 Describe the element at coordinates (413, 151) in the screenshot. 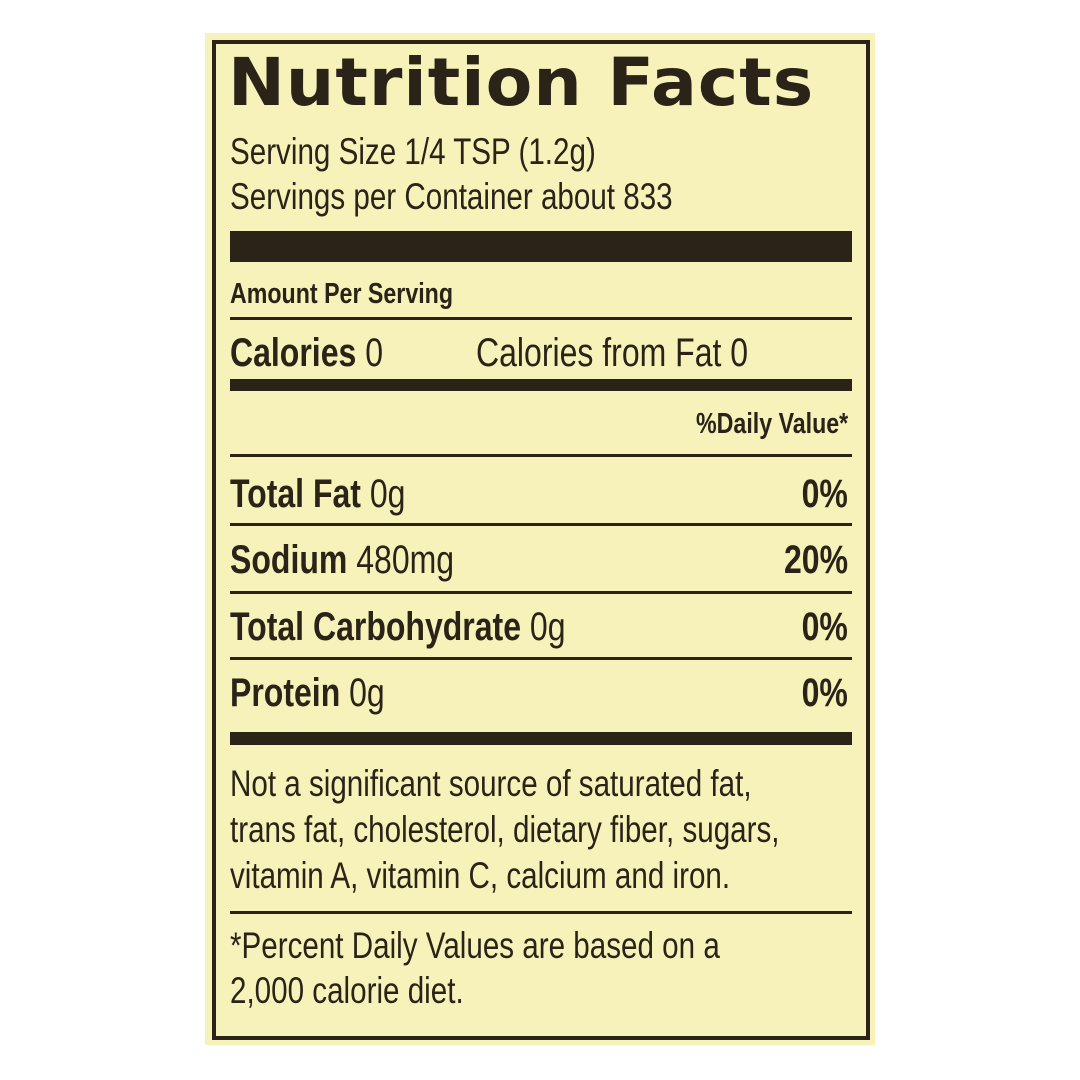

I see `serving-size: Serving Size 1/4 TSP (1.2g)` at that location.